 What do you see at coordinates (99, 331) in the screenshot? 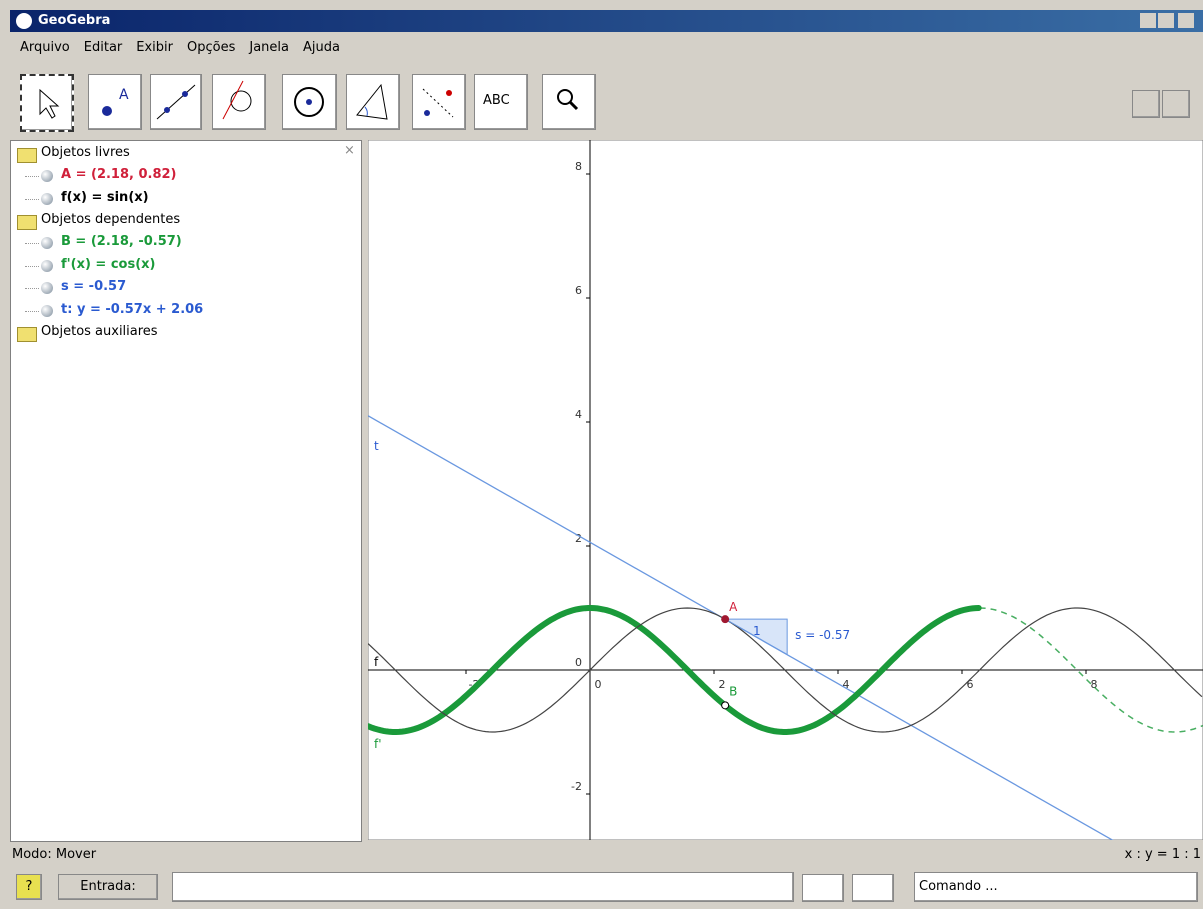
I see `group-name: Objetos auxiliares` at bounding box center [99, 331].